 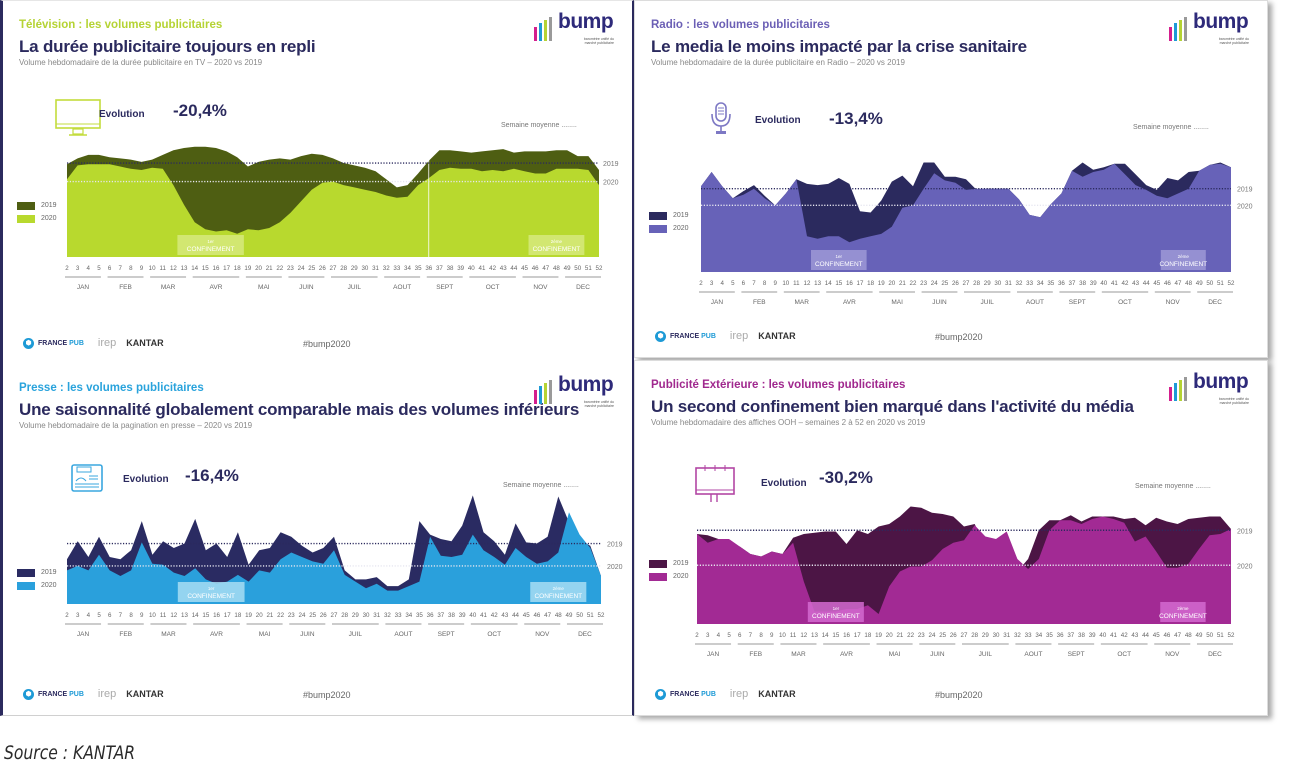 I want to click on week-tick-label: 45, so click(x=1156, y=283).